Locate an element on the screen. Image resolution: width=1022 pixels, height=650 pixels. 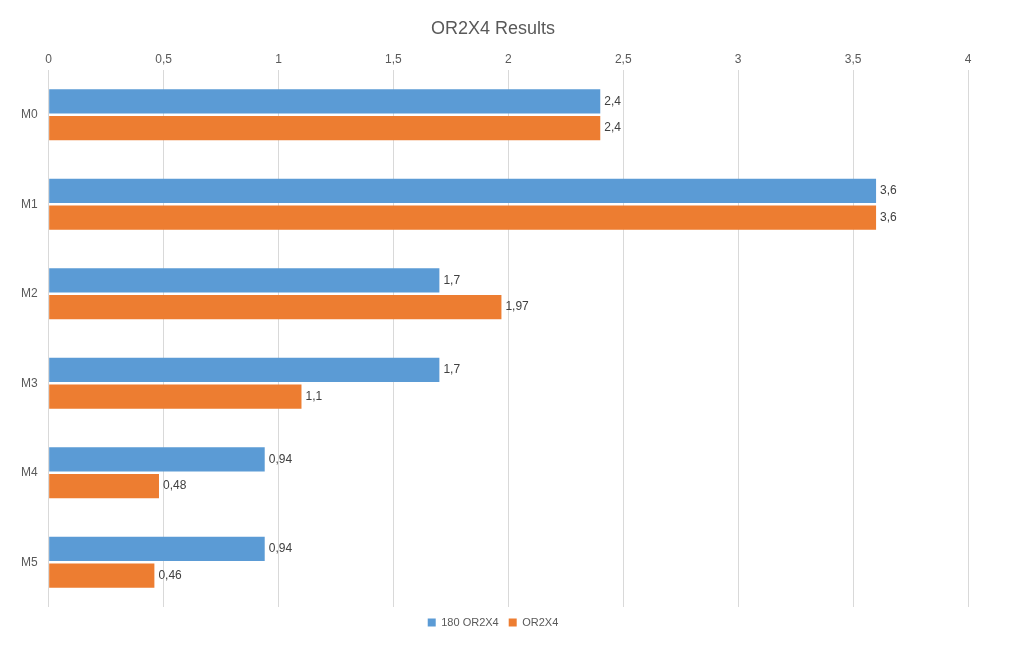
y-tick-label: M0 is located at coordinates (29, 114).